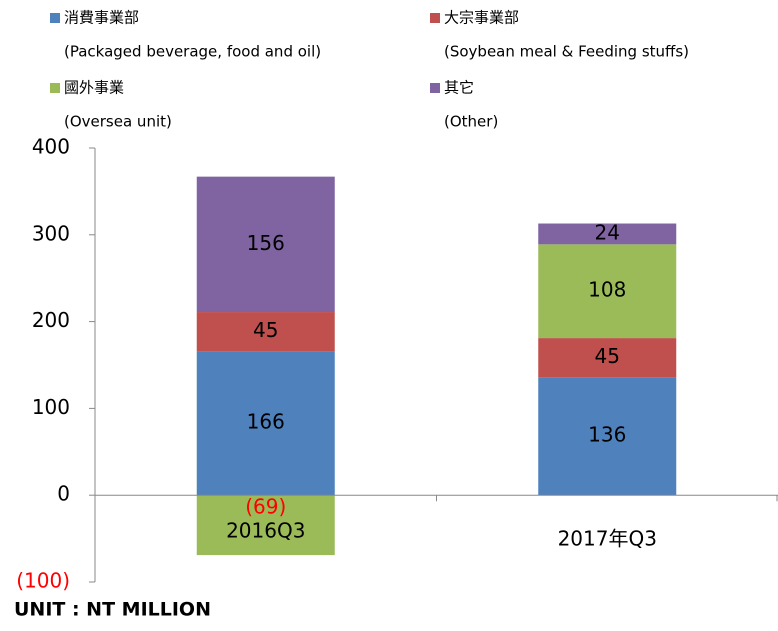  I want to click on value-label: 156, so click(266, 243).